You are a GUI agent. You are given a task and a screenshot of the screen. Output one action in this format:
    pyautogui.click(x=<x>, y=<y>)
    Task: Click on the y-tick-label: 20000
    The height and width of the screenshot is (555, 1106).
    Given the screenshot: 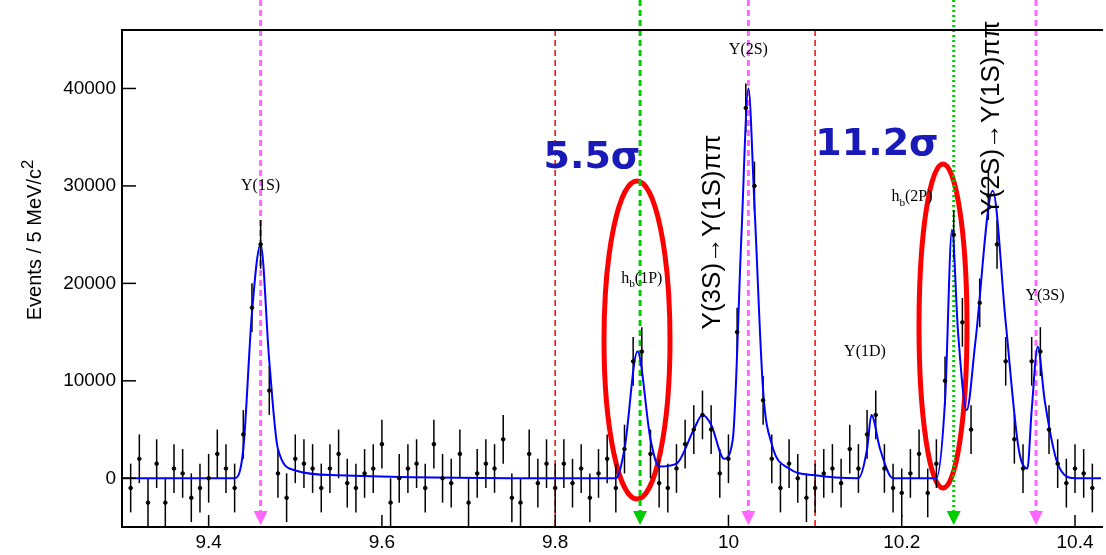 What is the action you would take?
    pyautogui.click(x=89, y=282)
    